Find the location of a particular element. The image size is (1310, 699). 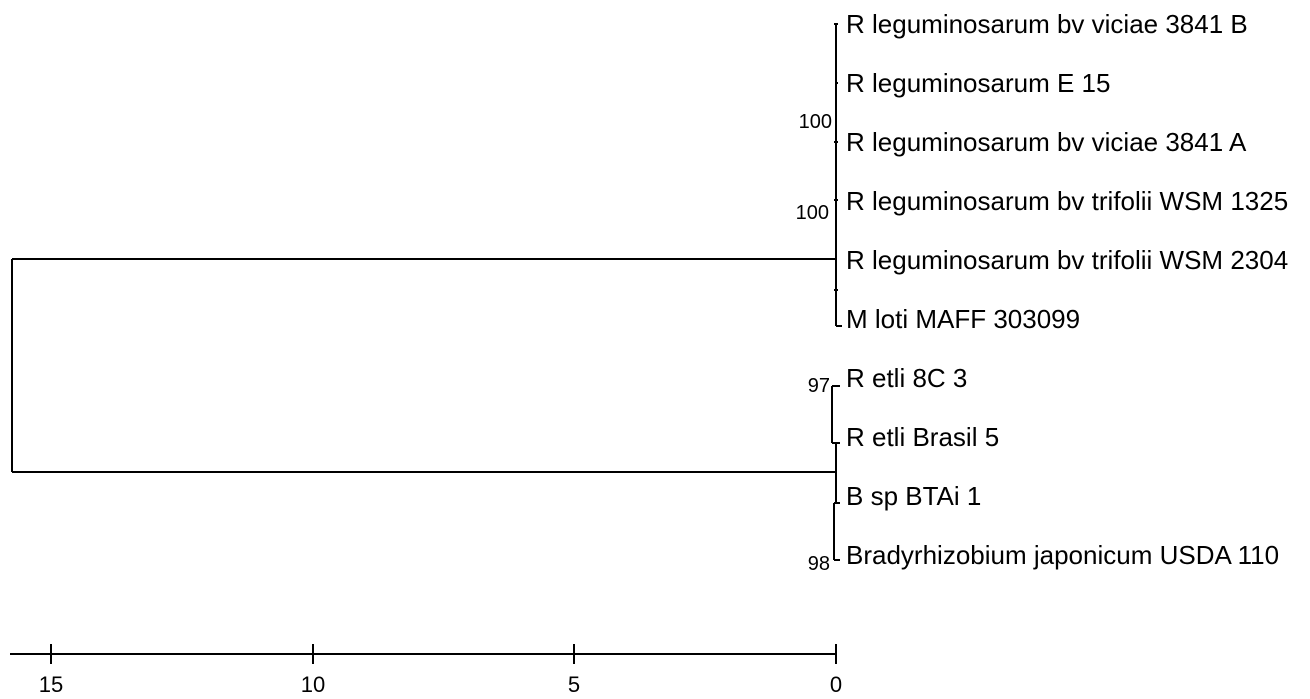

leaf-label: R etli Brasil 5 is located at coordinates (922, 437).